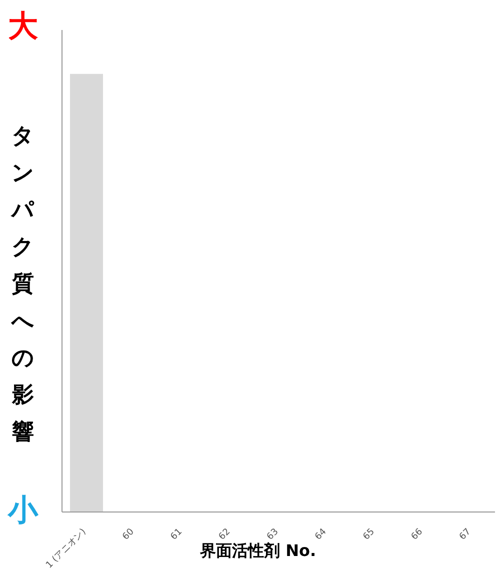  Describe the element at coordinates (418, 534) in the screenshot. I see `x-tick-label: 66` at that location.